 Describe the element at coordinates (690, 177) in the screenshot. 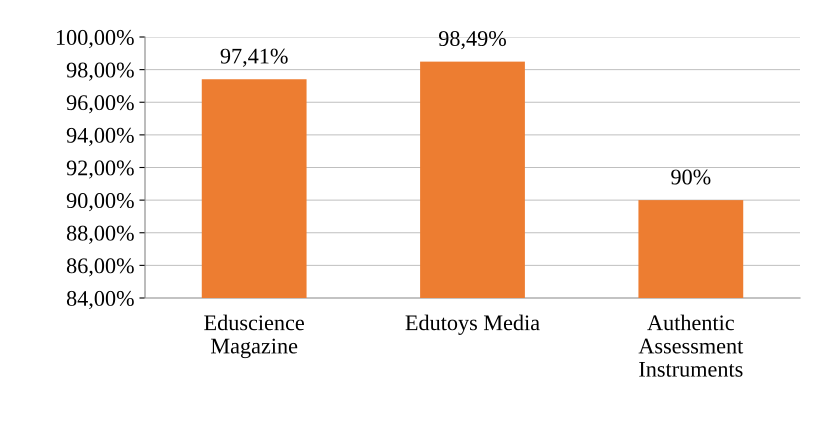

I see `data-label: 90%` at that location.